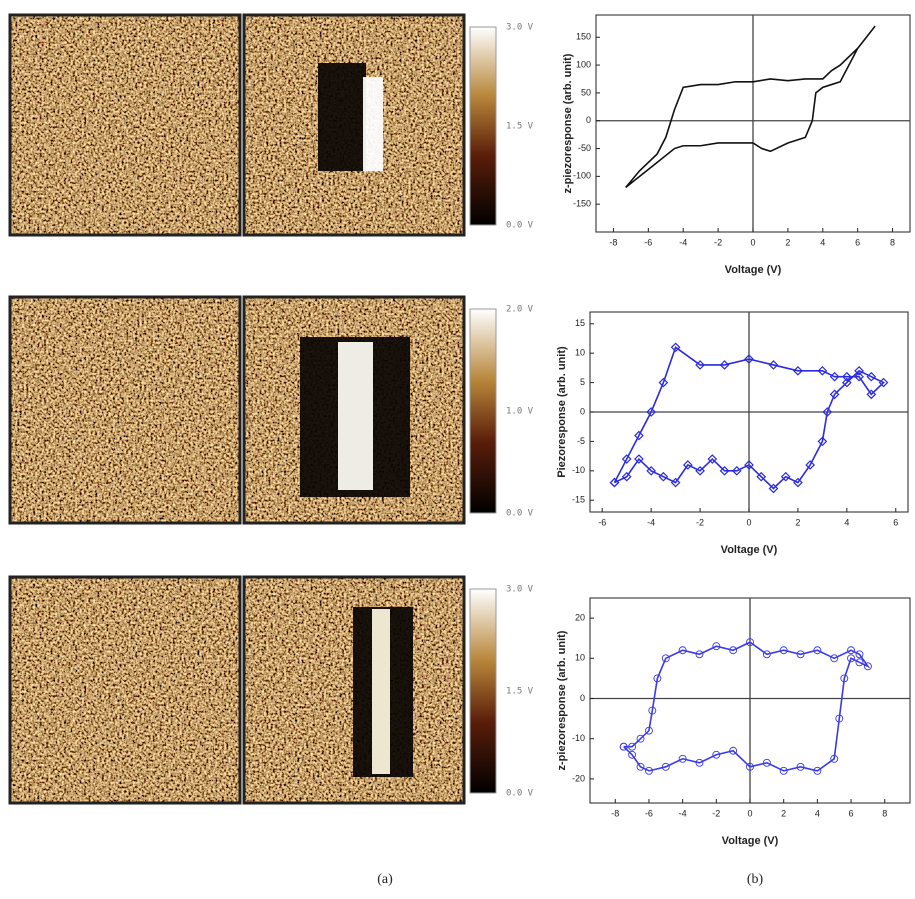 This screenshot has height=899, width=915. What do you see at coordinates (562, 412) in the screenshot?
I see `y-axis-label: Piezoresponse (arb. unit)` at bounding box center [562, 412].